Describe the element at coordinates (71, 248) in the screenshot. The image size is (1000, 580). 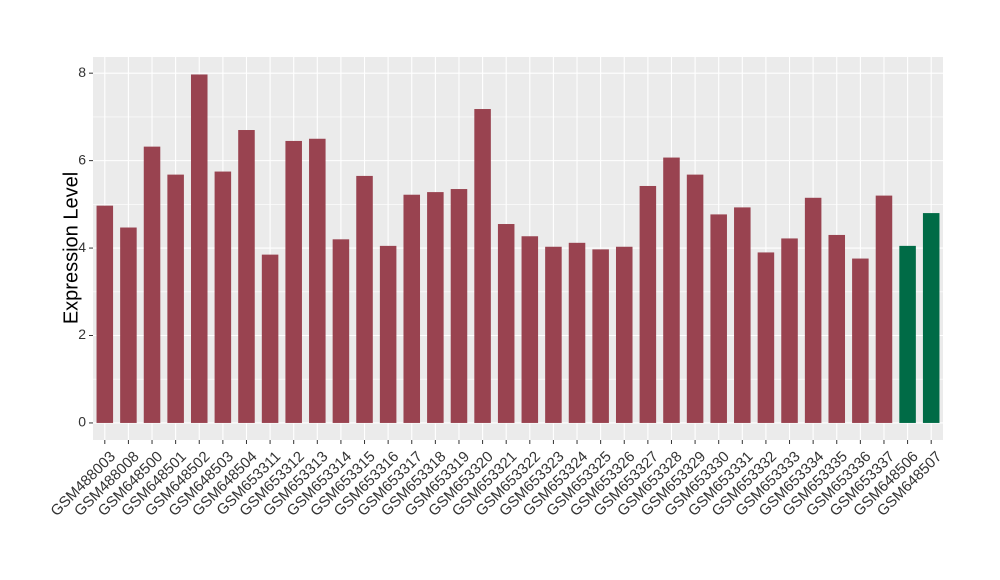
I see `y-axis-title: Expression Level` at that location.